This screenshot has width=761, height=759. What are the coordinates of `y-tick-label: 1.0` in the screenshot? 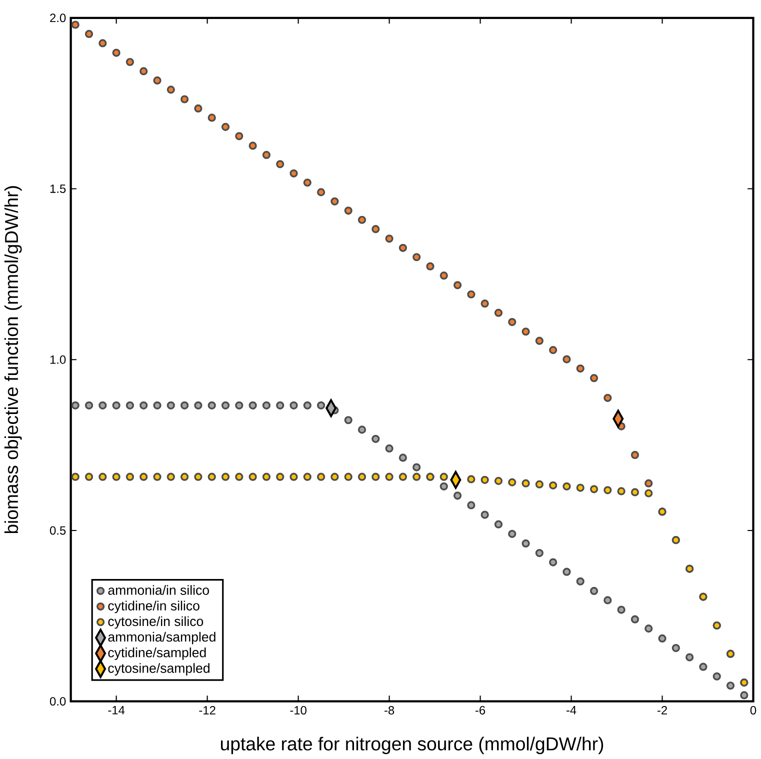 It's located at (58, 360).